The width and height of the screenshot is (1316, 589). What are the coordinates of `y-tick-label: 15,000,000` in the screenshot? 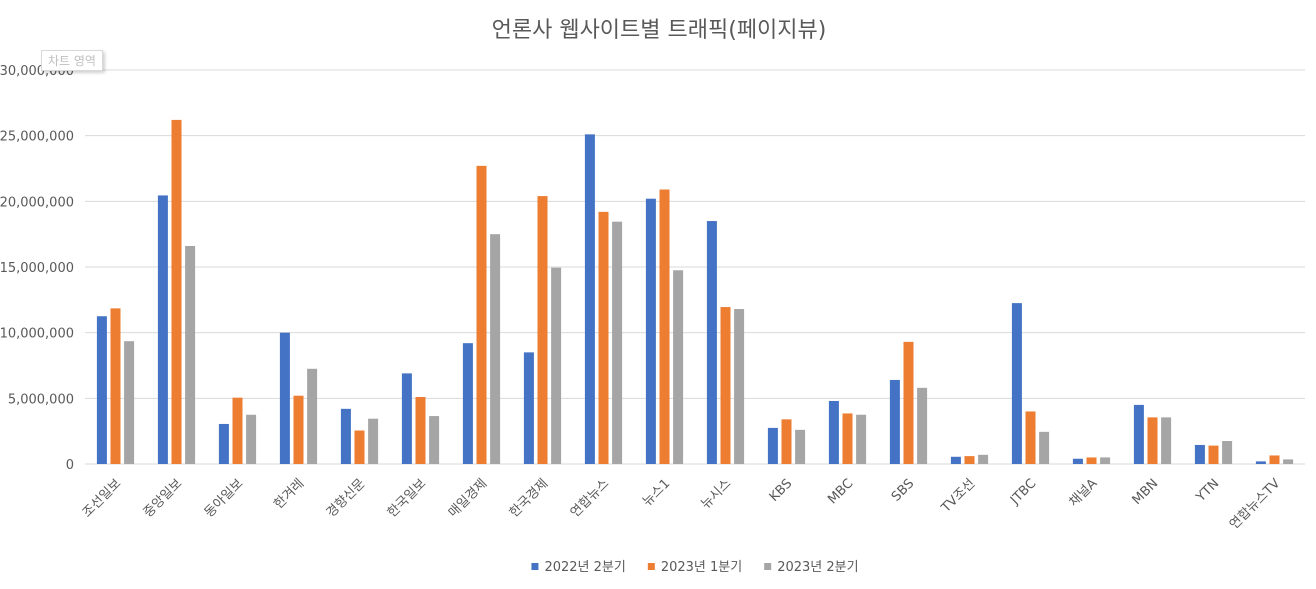 It's located at (37, 268).